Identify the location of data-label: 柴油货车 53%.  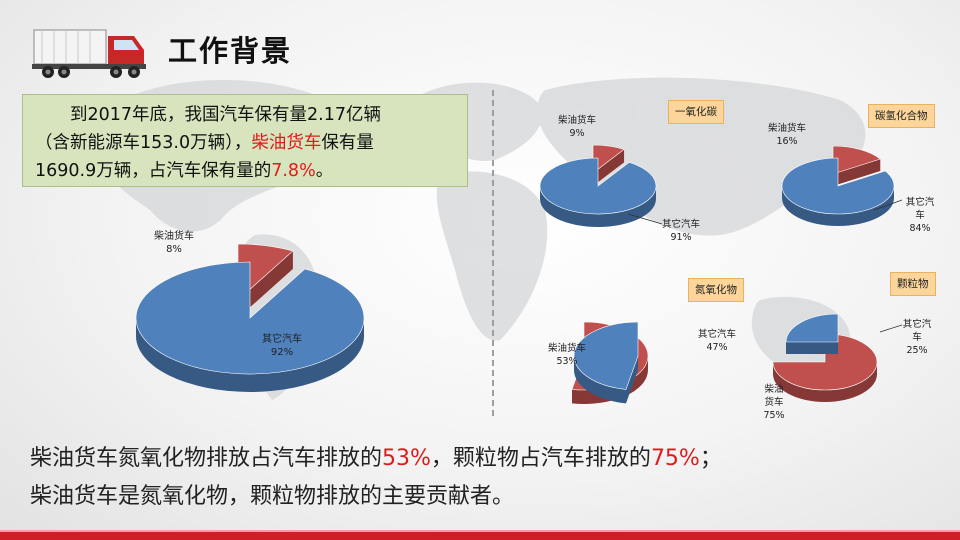
(567, 355).